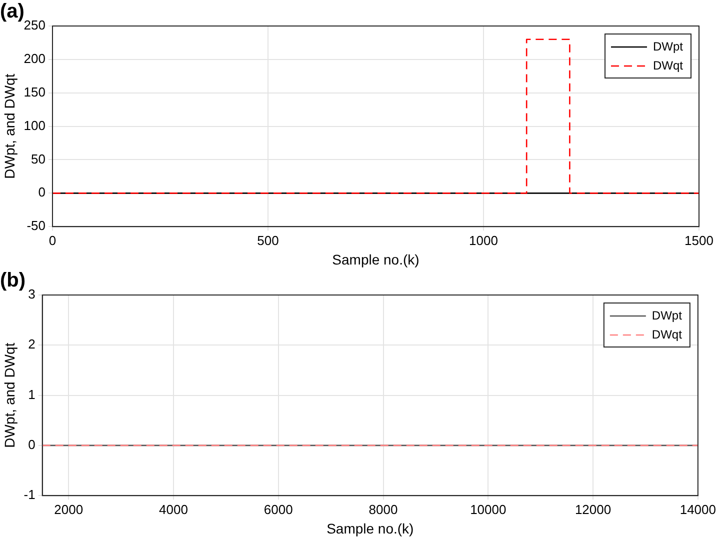 This screenshot has width=719, height=538. I want to click on y-tick-label: 50, so click(38, 158).